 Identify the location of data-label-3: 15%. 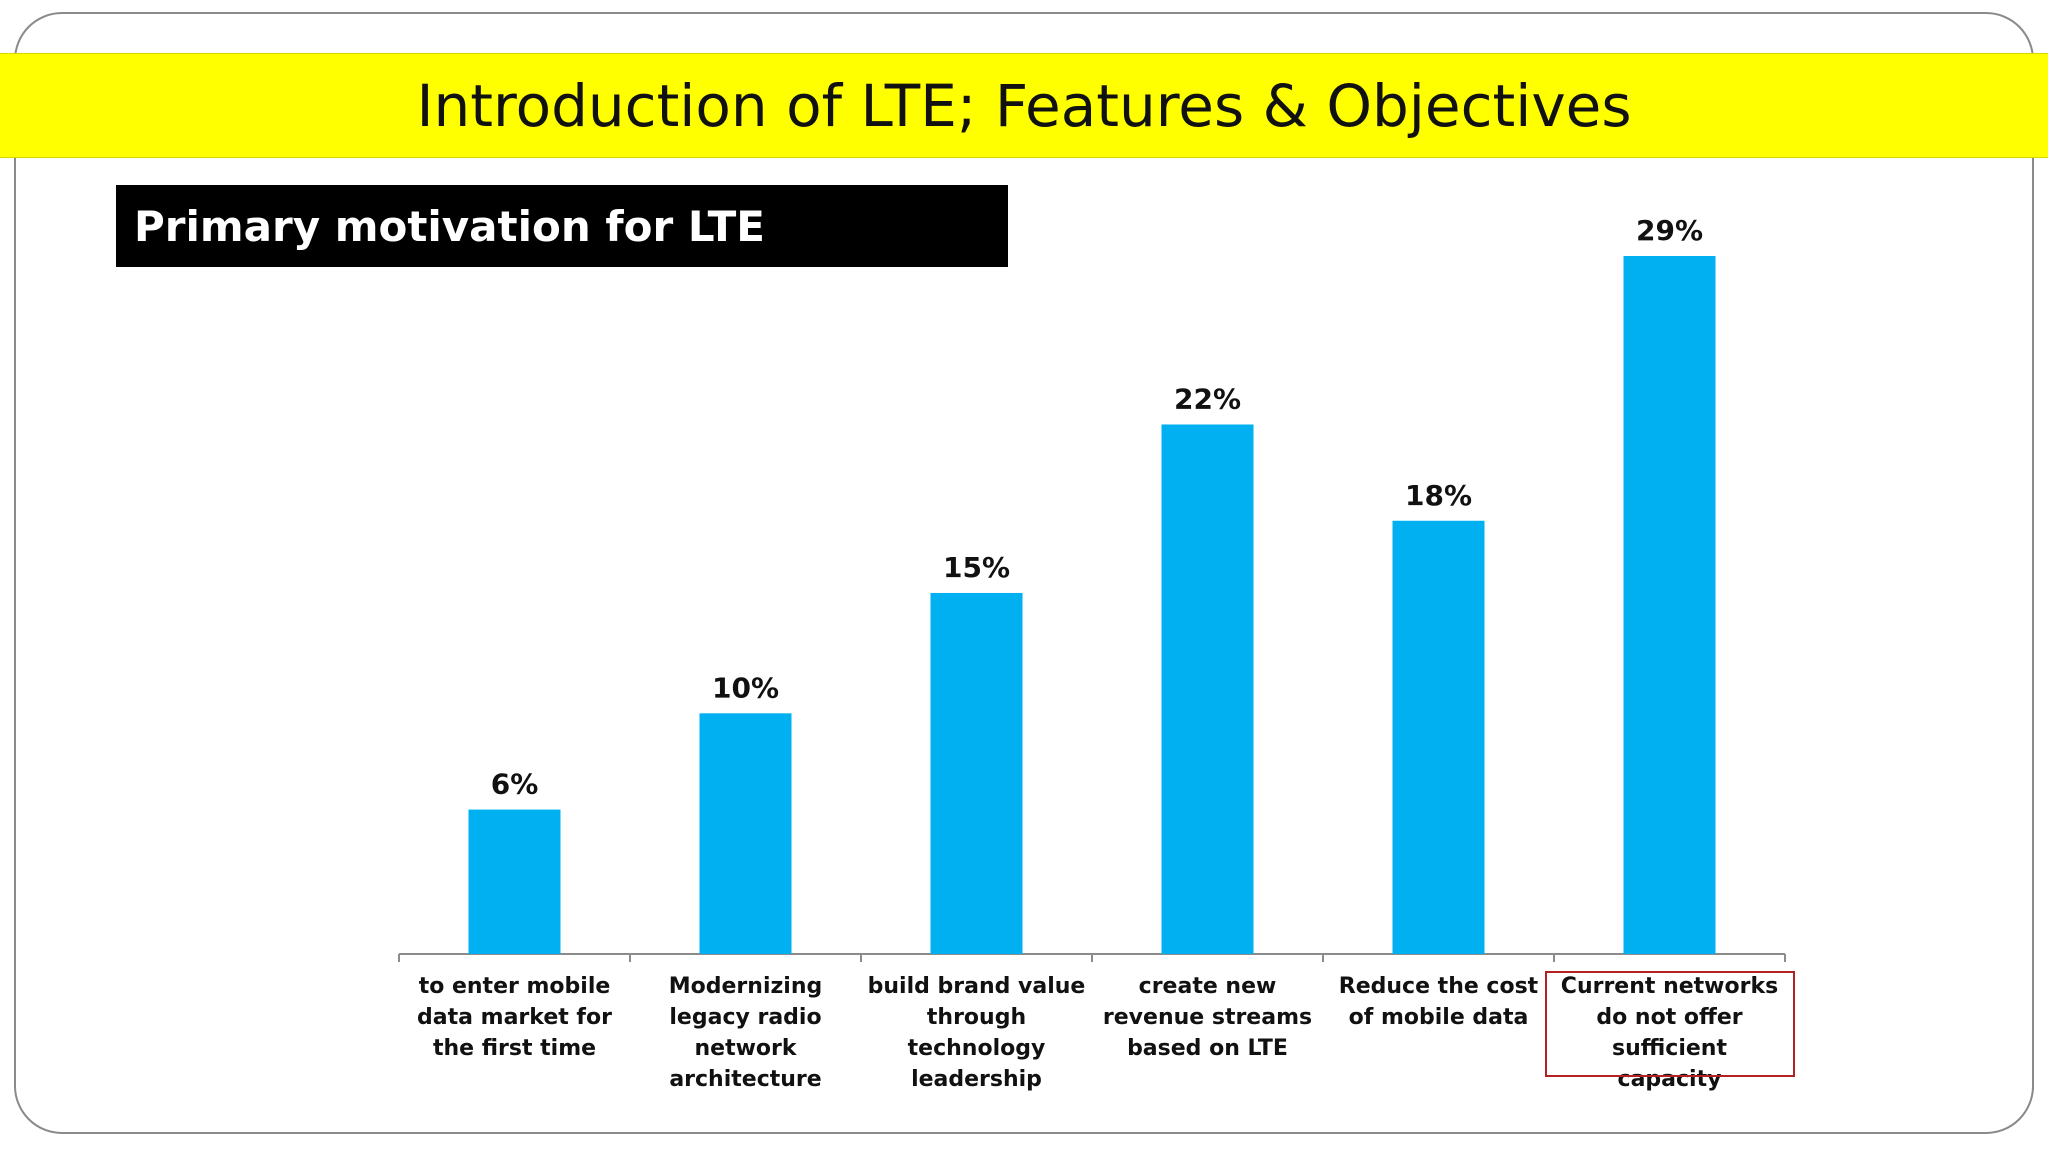
(976, 567).